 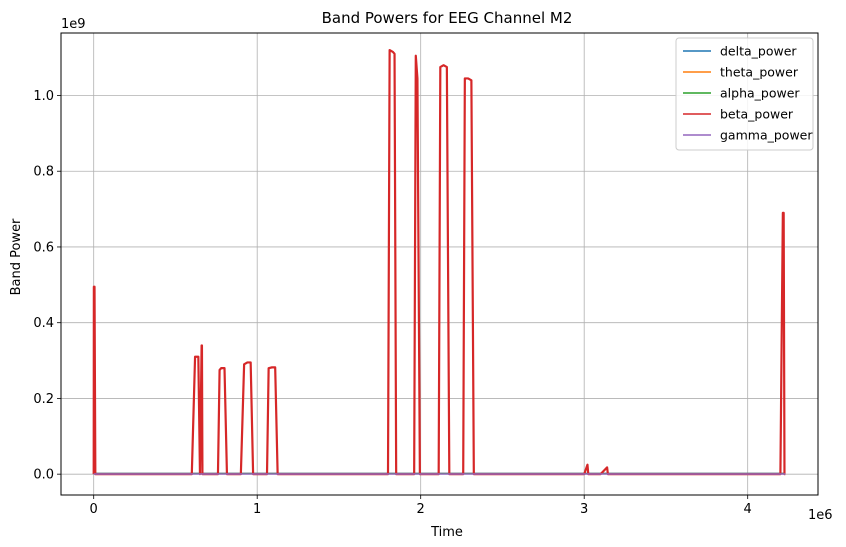 I want to click on y-tick-label: 0.2, so click(x=43, y=399).